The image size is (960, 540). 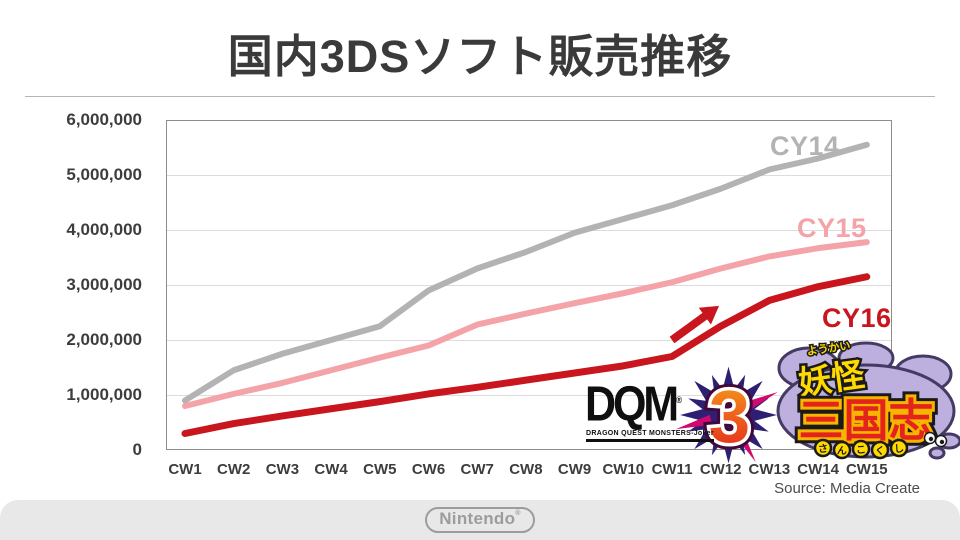 I want to click on youkai-sangokushi-game-logo: ようかい 妖怪 三国志 三国志 三国志 さ ん こ く し, so click(x=868, y=399).